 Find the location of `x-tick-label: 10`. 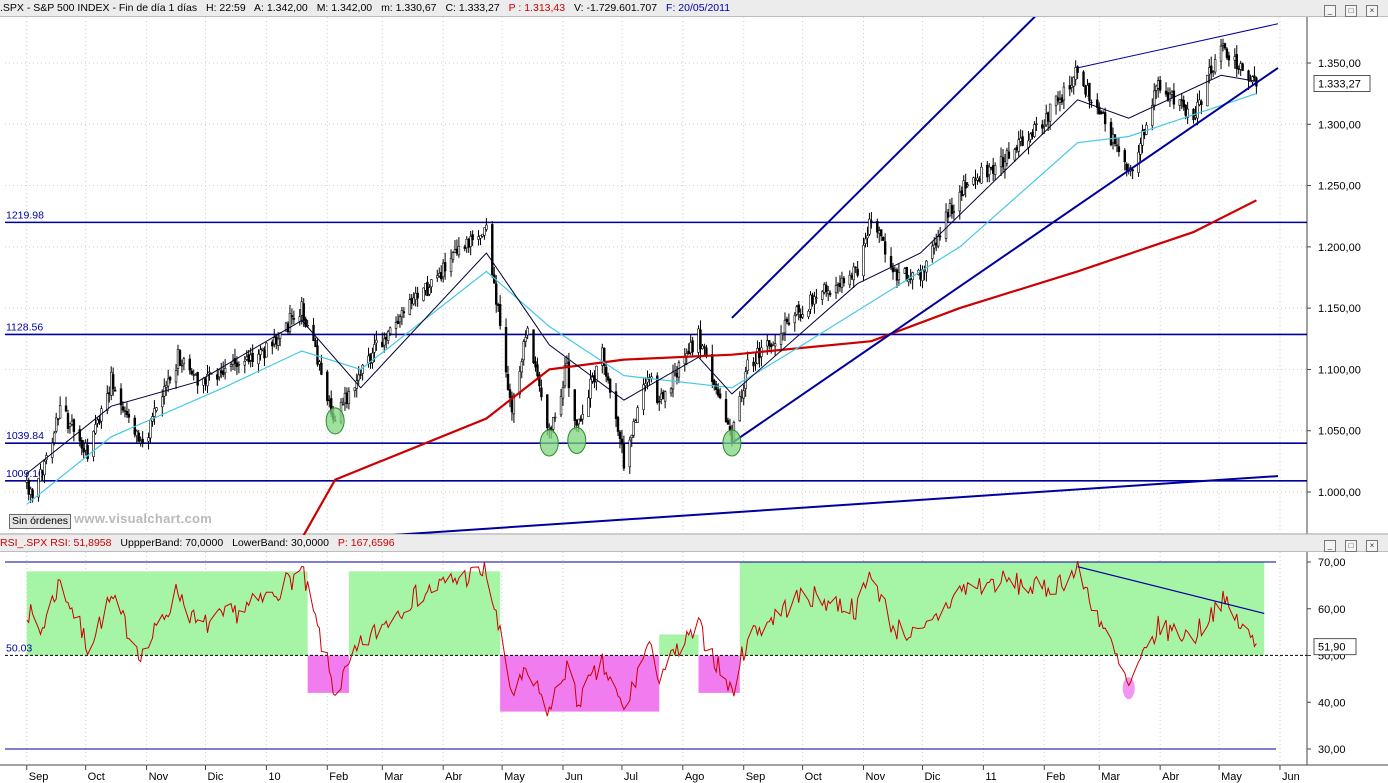

x-tick-label: 10 is located at coordinates (274, 777).